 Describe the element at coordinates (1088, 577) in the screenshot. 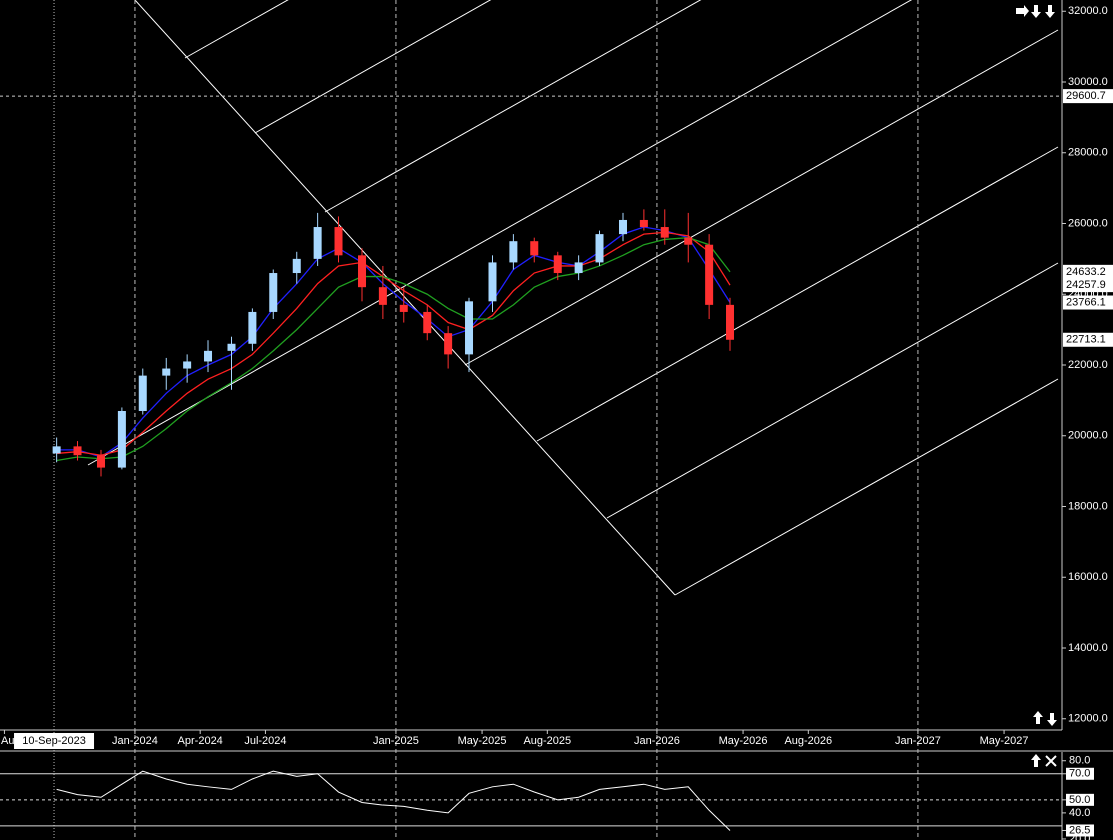

I see `y-tick-label: 16000.0` at that location.